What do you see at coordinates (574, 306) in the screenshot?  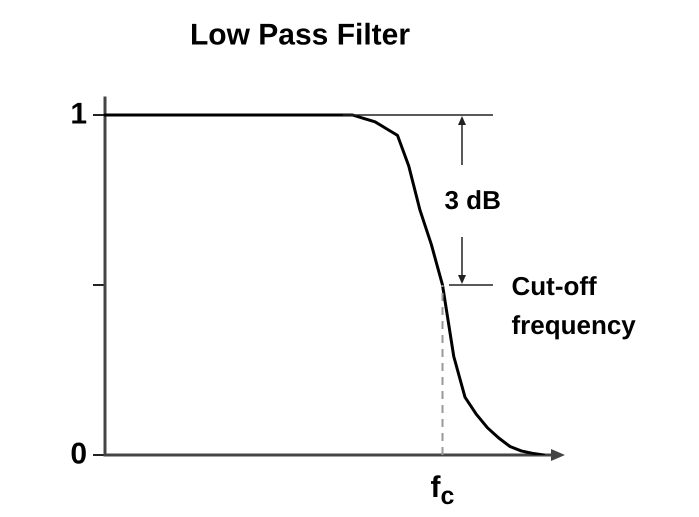 I see `annotation: Cut-off frequency` at bounding box center [574, 306].